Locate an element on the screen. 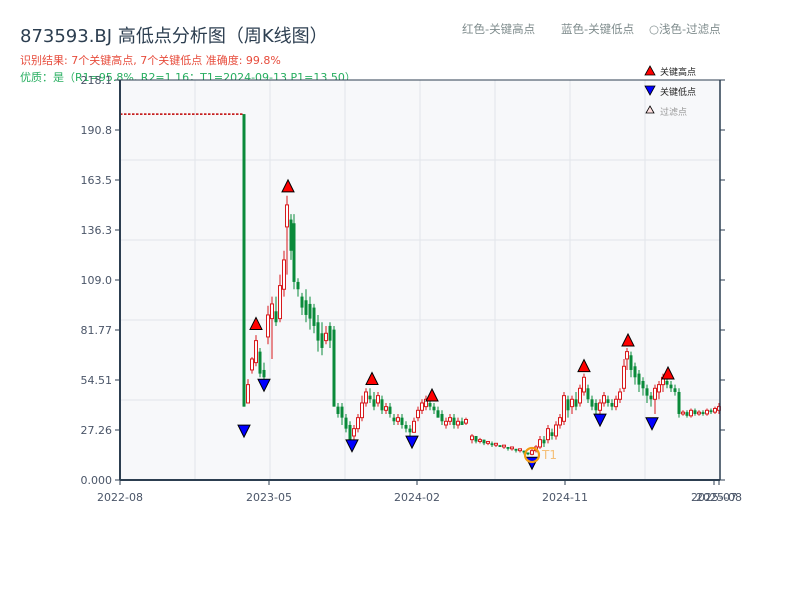  x-tick-label: 2022-08 is located at coordinates (120, 497).